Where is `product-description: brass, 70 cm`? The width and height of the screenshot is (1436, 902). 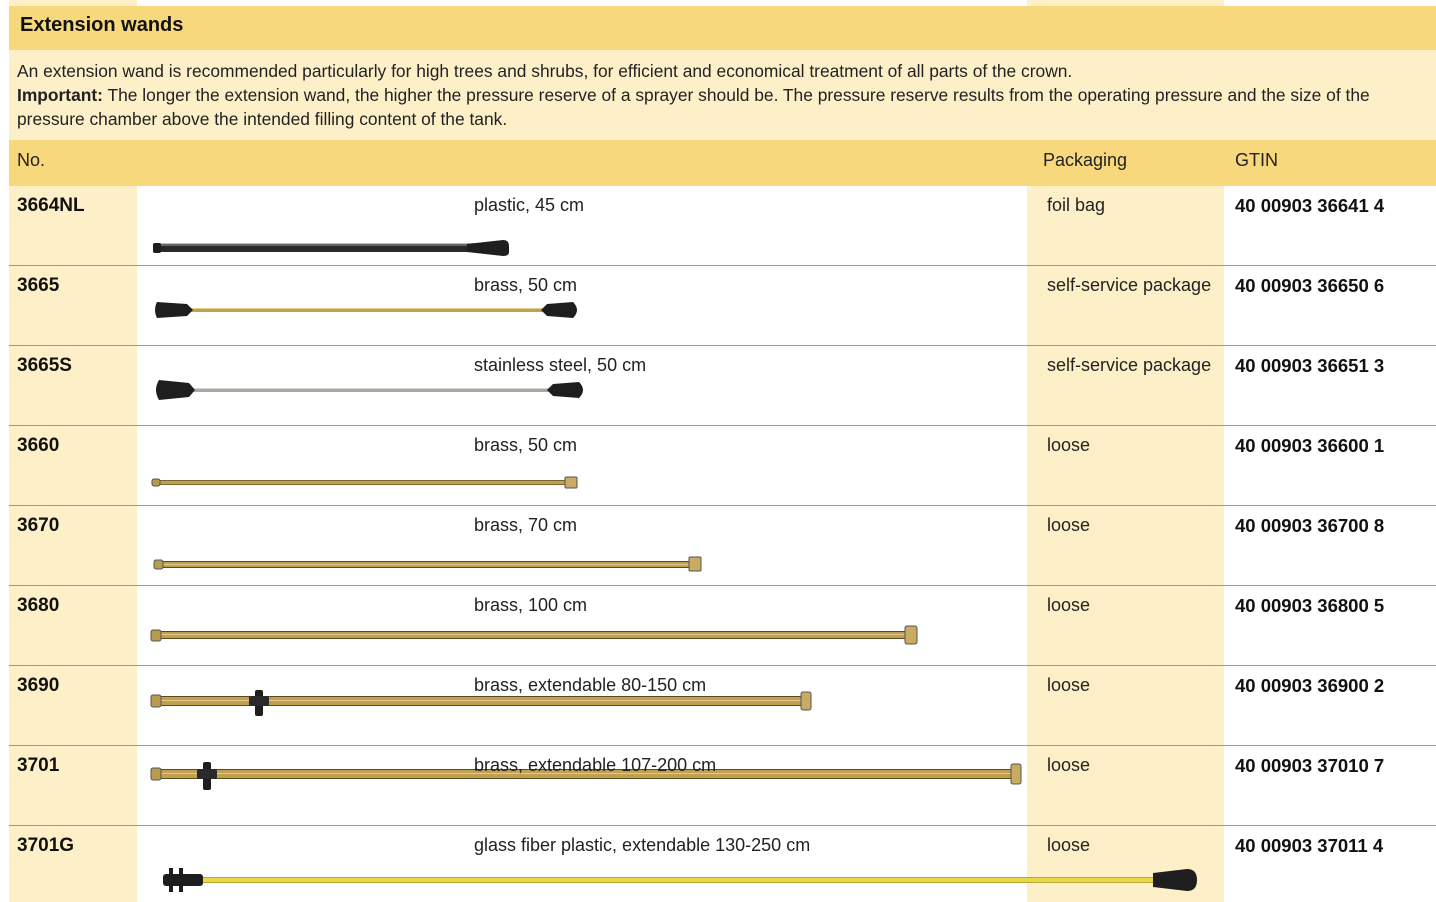 product-description: brass, 70 cm is located at coordinates (526, 525).